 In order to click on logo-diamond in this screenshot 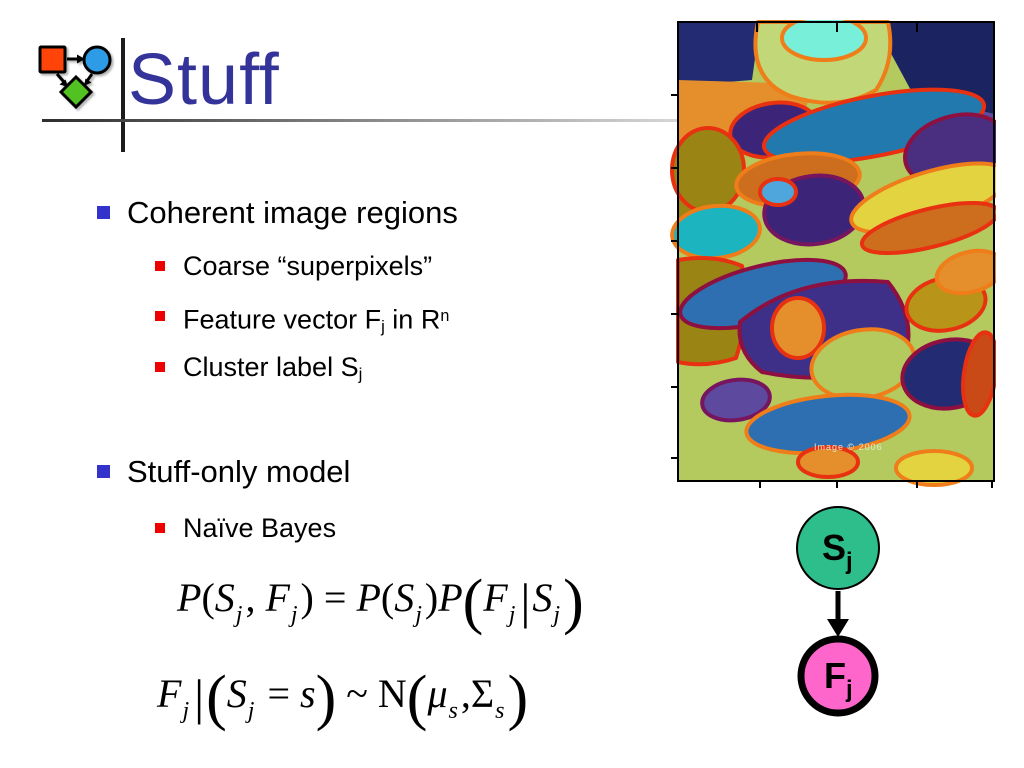, I will do `click(76, 92)`.